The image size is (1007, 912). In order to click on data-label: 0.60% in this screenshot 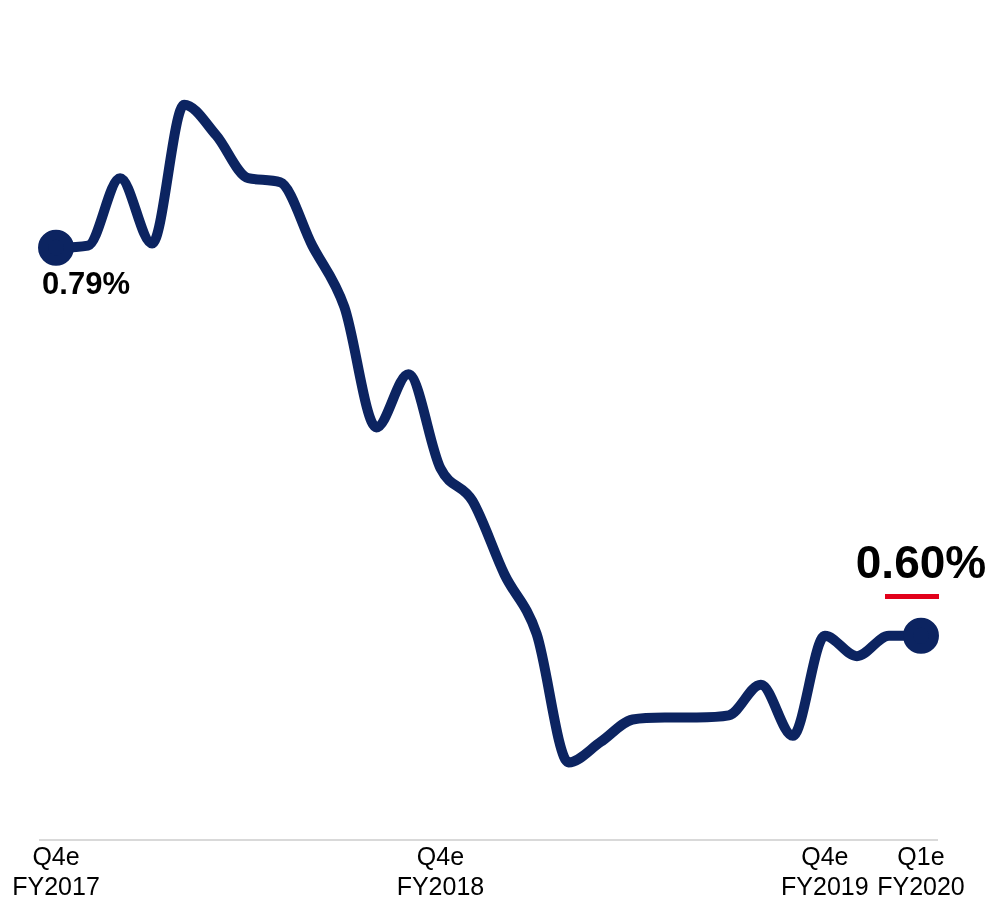, I will do `click(921, 561)`.